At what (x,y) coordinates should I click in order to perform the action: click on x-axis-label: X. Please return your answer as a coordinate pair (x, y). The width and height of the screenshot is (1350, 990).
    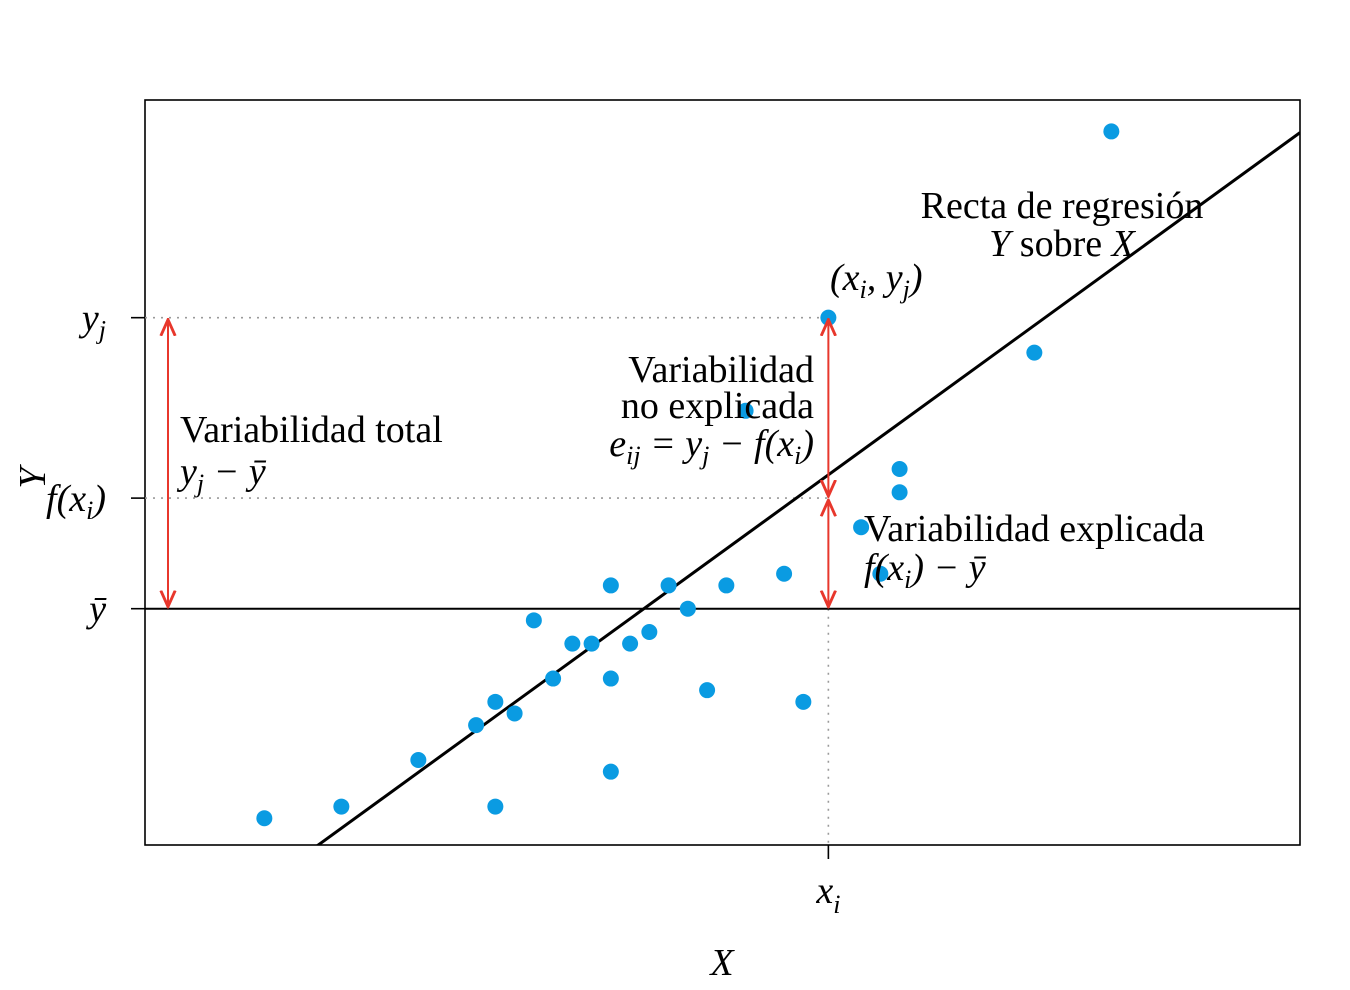
    Looking at the image, I should click on (721, 963).